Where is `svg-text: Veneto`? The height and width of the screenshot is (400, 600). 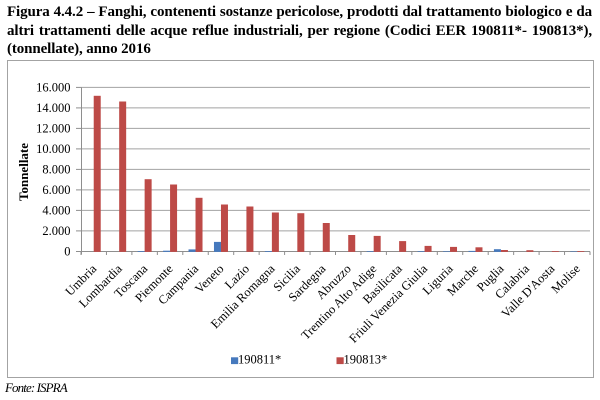 svg-text: Veneto is located at coordinates (209, 279).